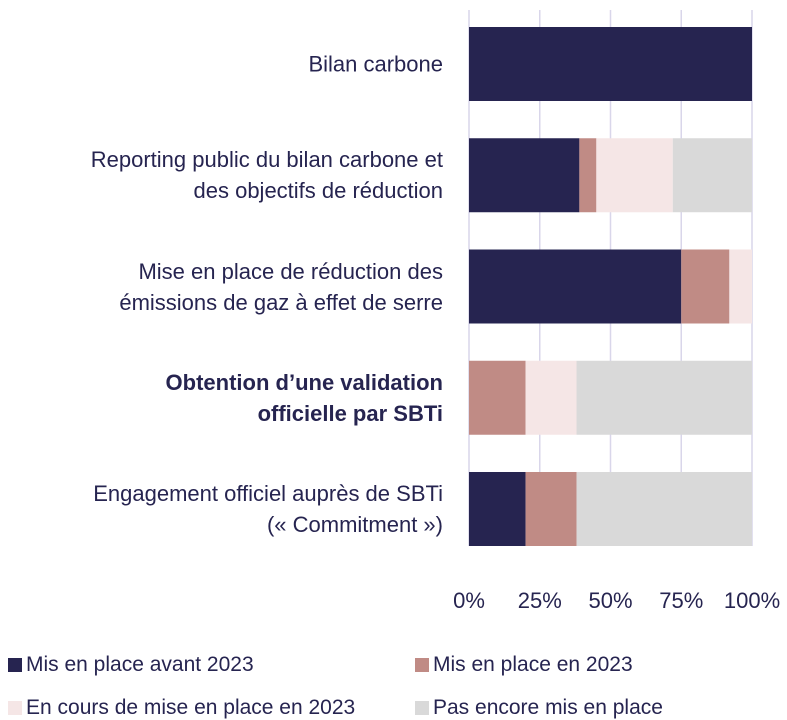 This screenshot has width=787, height=720. What do you see at coordinates (533, 664) in the screenshot?
I see `legend-label: Mis en place en 2023` at bounding box center [533, 664].